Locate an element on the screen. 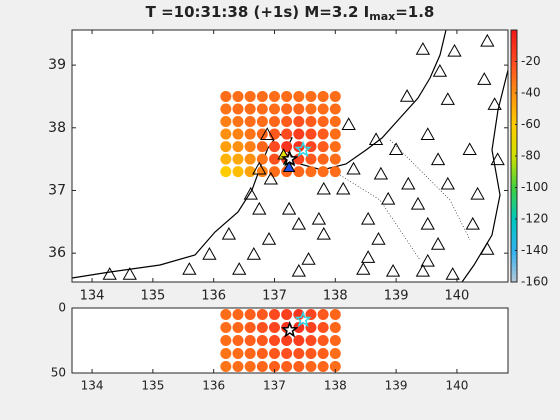 This screenshot has width=560, height=420. section-x-tick-label: 136 is located at coordinates (213, 386).